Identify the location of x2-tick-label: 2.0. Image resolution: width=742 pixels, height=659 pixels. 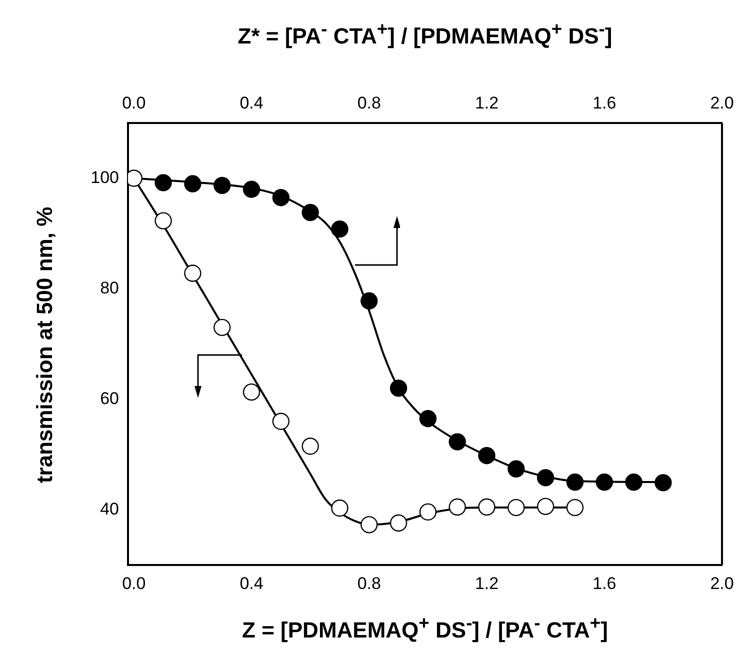
(722, 102).